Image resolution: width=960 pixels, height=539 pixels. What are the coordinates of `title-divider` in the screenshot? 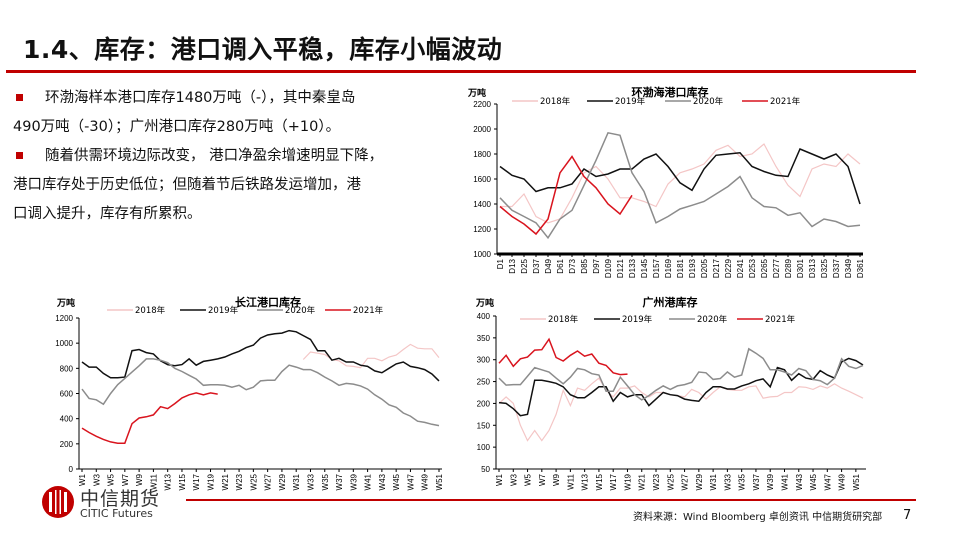 It's located at (461, 71).